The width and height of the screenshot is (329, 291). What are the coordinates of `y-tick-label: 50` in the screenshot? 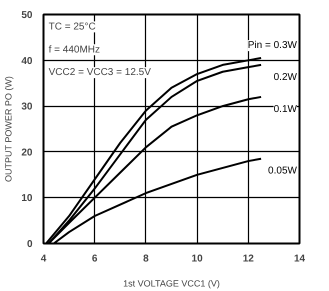 It's located at (27, 15).